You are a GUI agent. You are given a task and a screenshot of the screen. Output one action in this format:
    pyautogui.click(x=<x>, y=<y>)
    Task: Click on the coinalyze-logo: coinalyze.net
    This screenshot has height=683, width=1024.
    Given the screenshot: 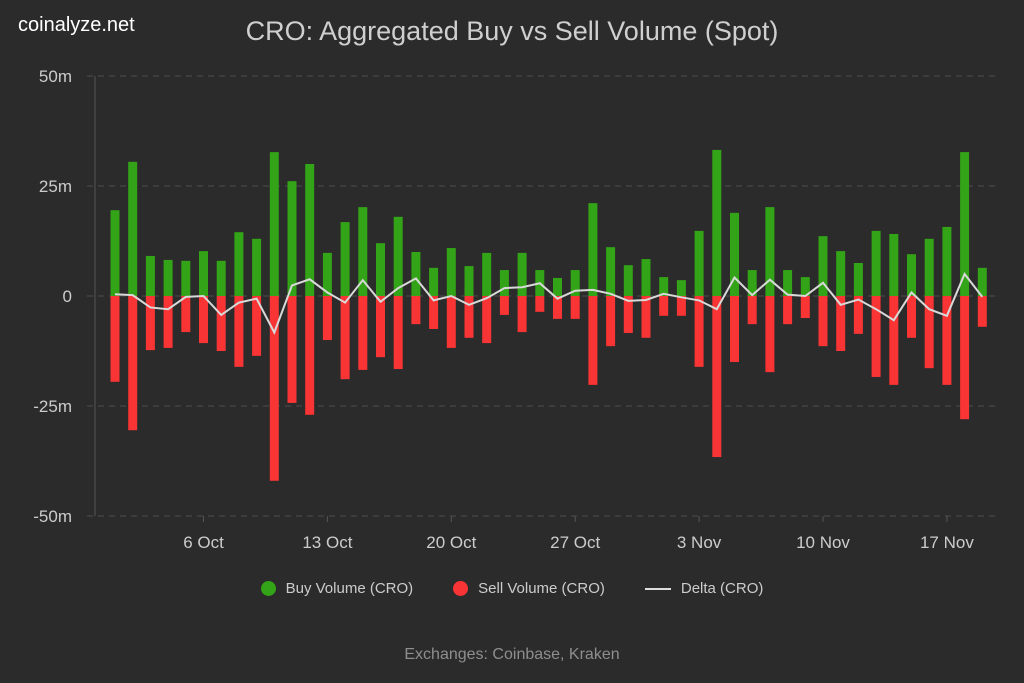 What is the action you would take?
    pyautogui.click(x=76, y=25)
    